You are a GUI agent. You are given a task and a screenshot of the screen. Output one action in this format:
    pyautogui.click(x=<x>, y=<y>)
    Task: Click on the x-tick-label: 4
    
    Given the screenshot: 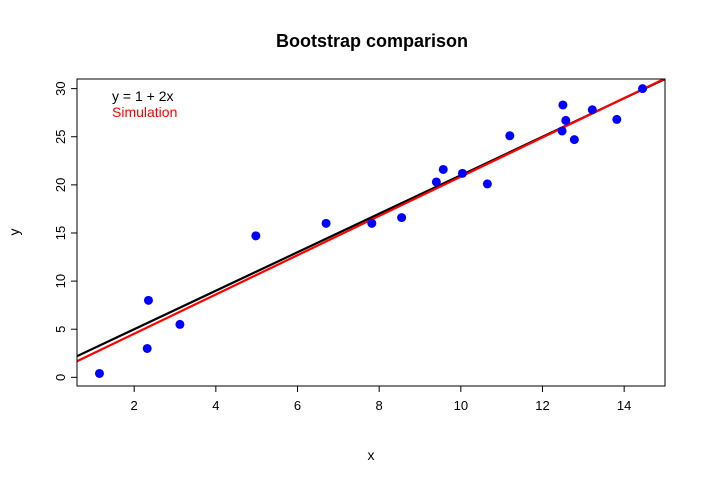 What is the action you would take?
    pyautogui.click(x=215, y=405)
    